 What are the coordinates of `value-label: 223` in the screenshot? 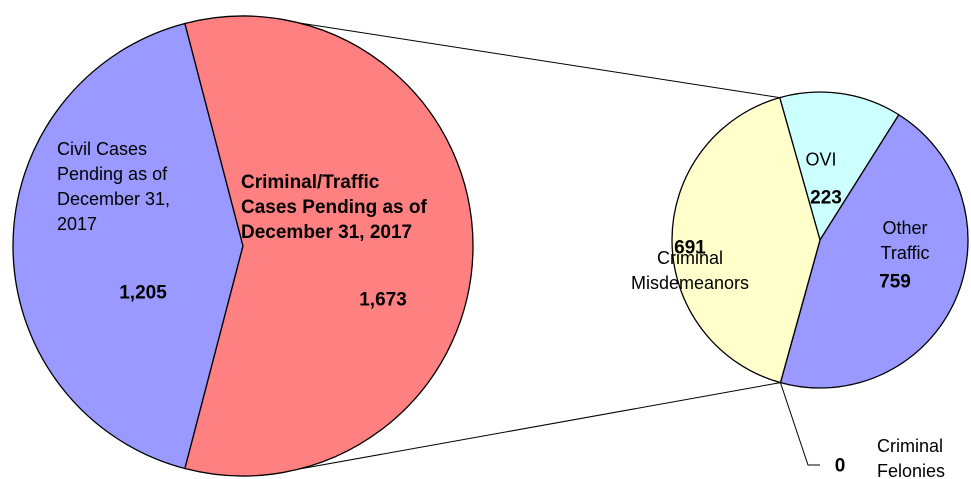 It's located at (826, 198).